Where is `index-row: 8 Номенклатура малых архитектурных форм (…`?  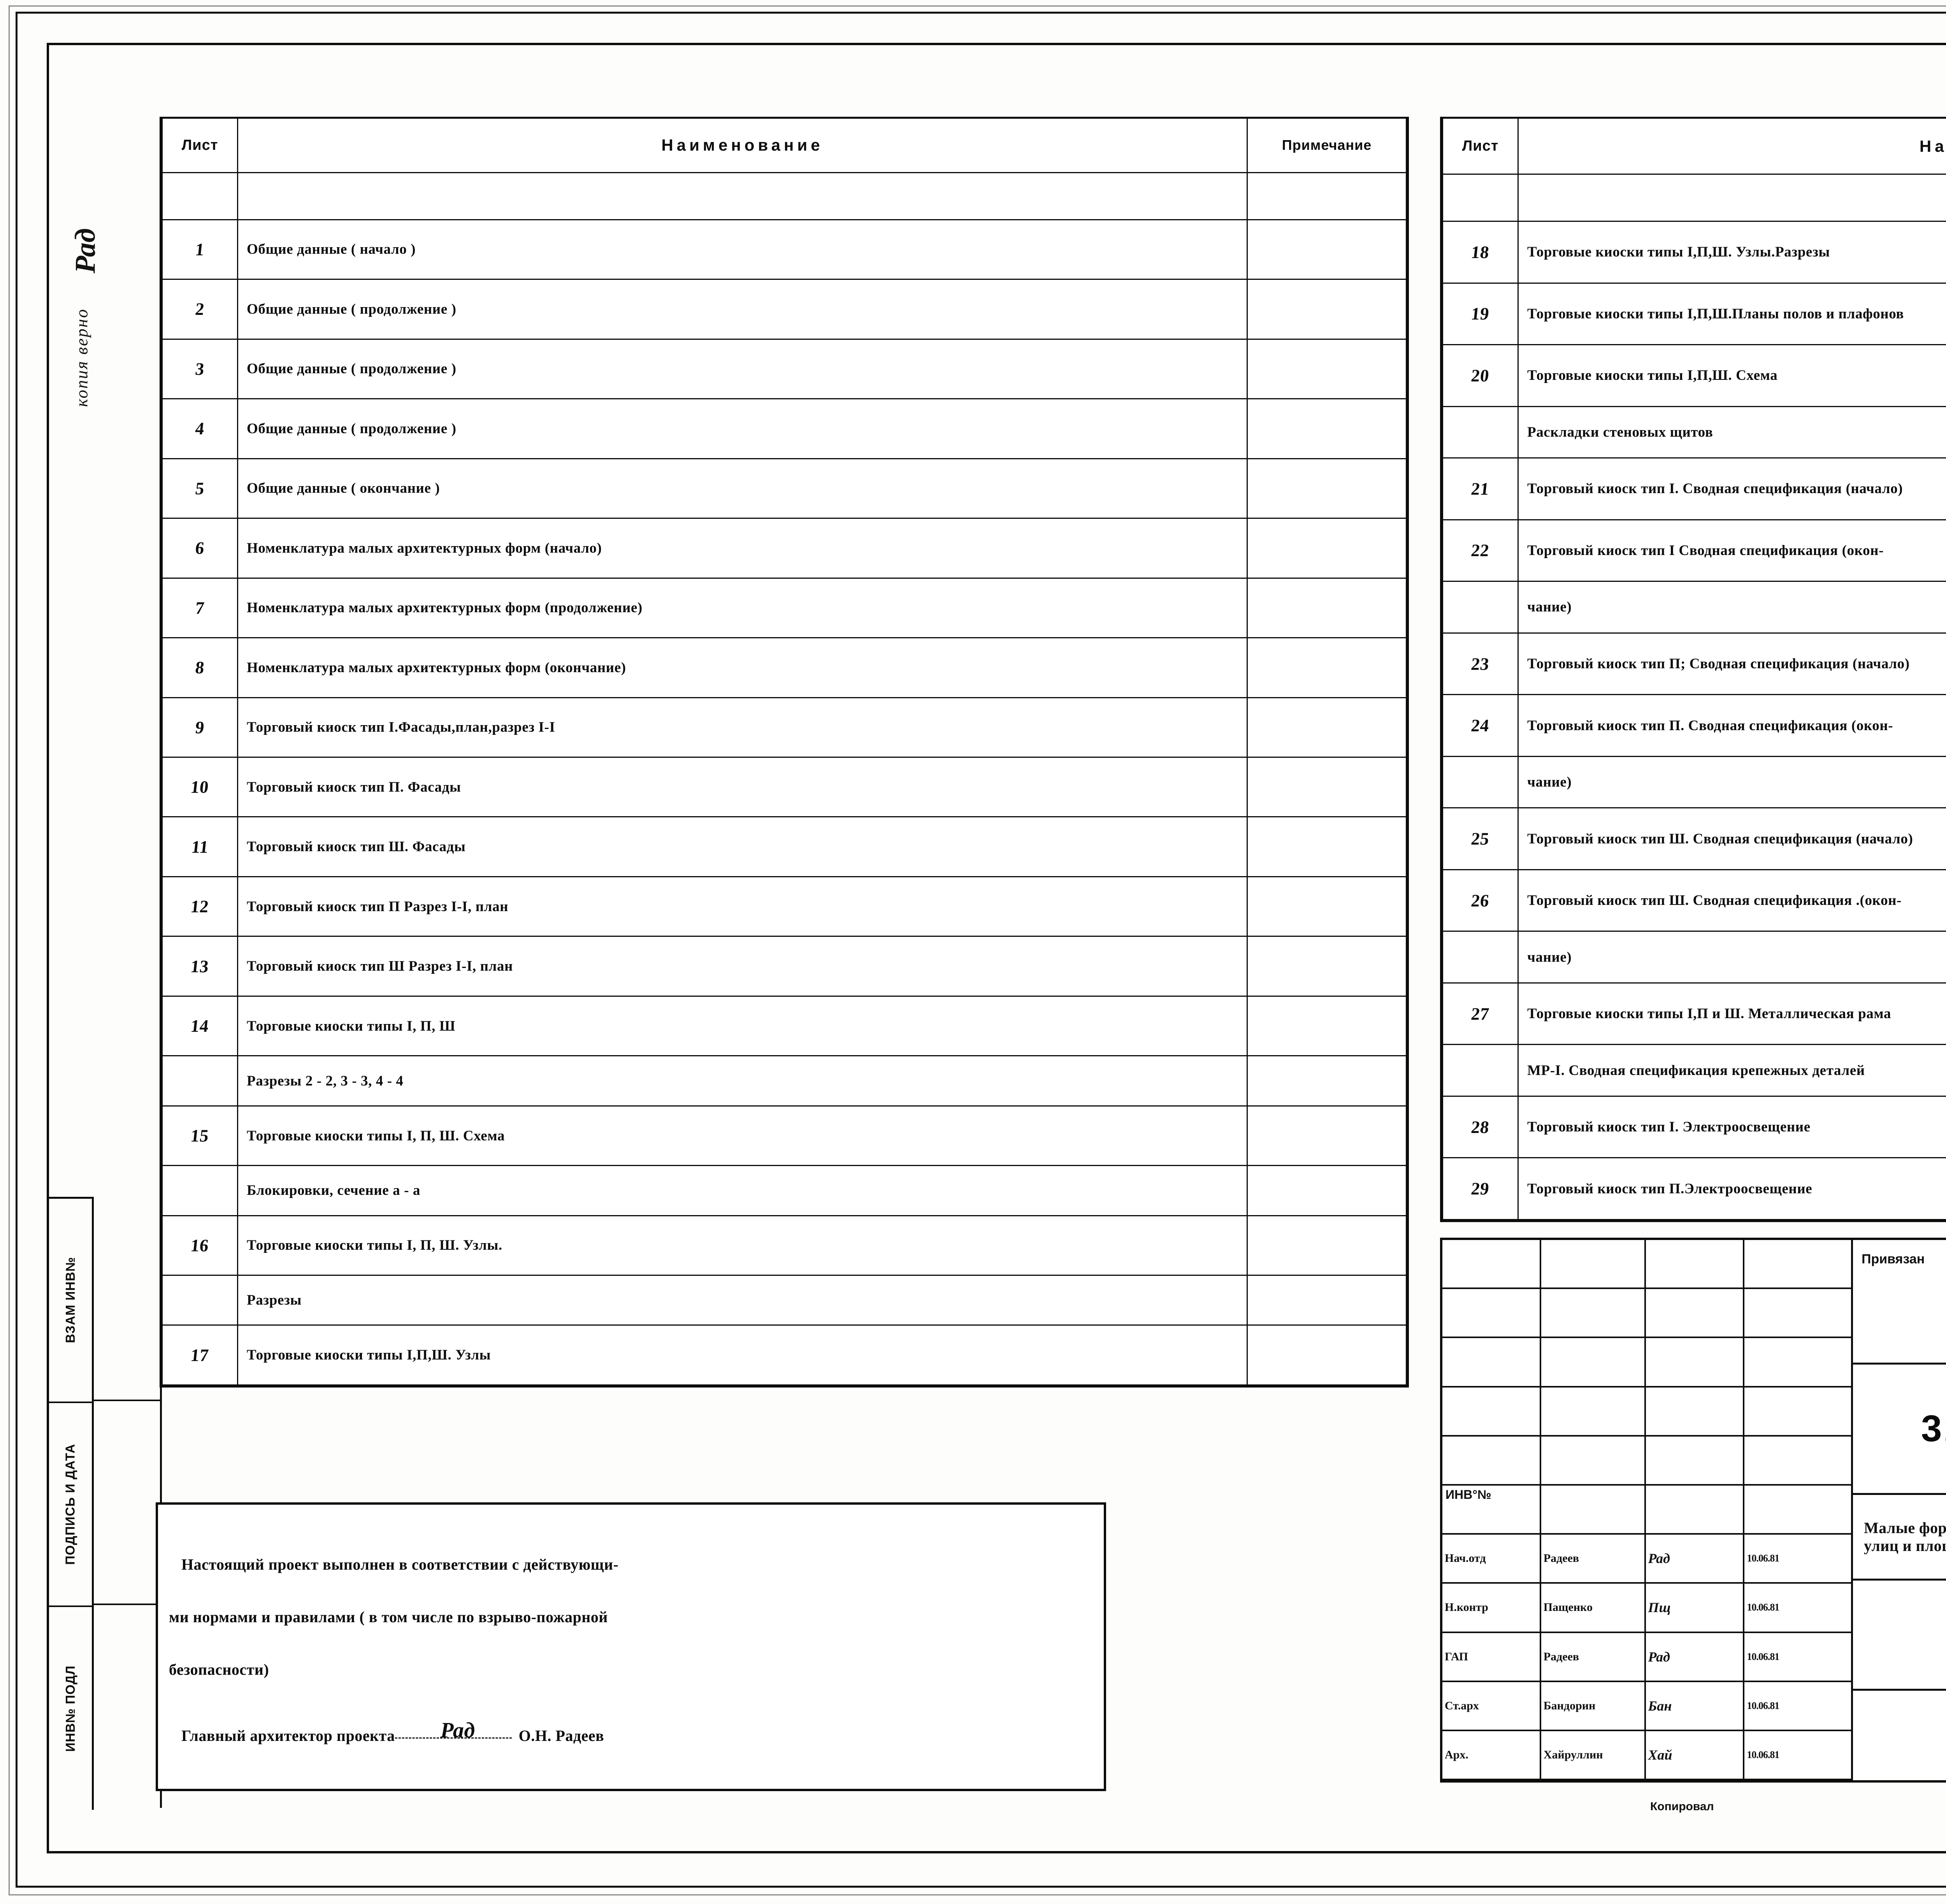 index-row: 8 Номенклатура малых архитектурных форм (… is located at coordinates (784, 668).